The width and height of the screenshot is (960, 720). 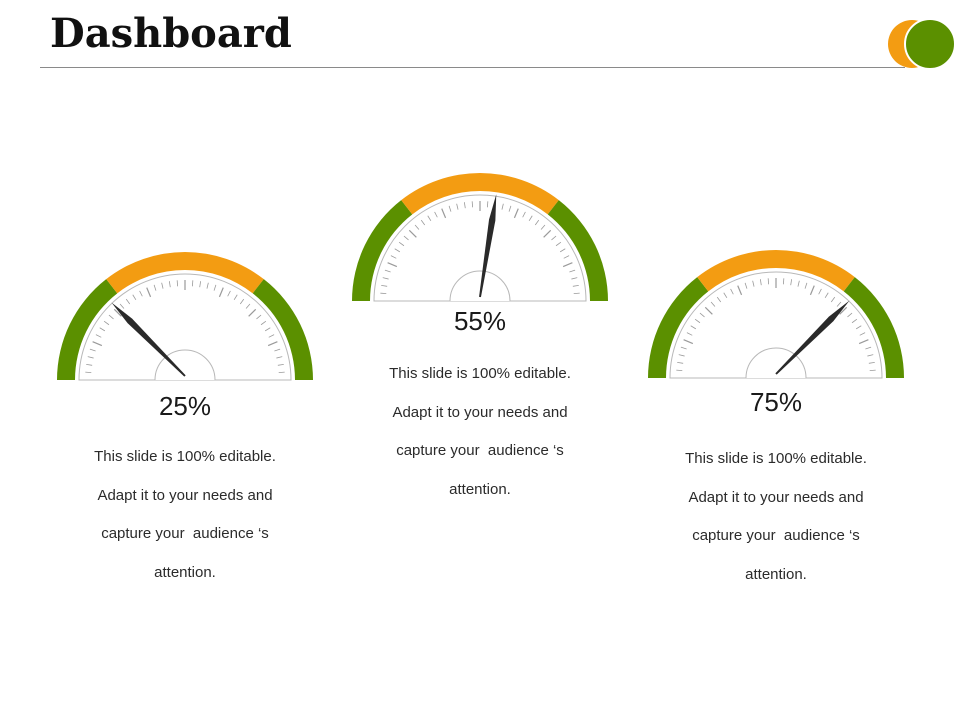 I want to click on gauge-1-dial, so click(x=185, y=316).